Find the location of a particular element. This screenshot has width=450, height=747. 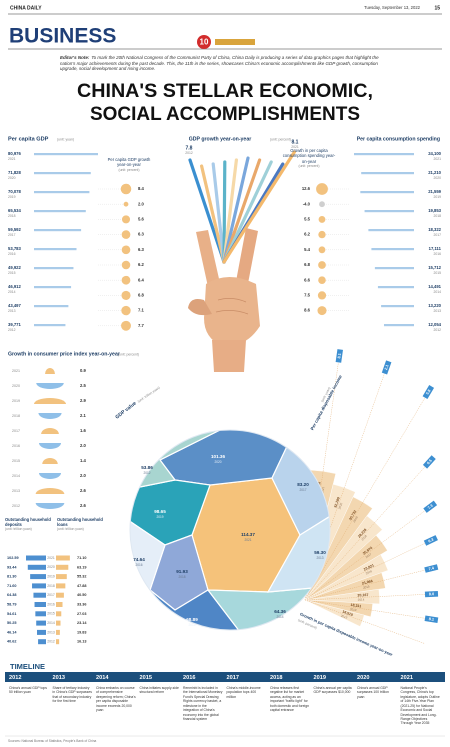

value-label: 102.59 is located at coordinates (13, 558).